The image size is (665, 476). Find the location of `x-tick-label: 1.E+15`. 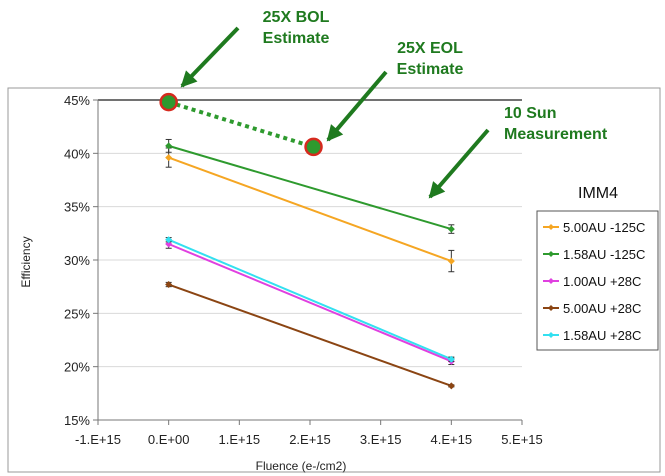

x-tick-label: 1.E+15 is located at coordinates (240, 439).